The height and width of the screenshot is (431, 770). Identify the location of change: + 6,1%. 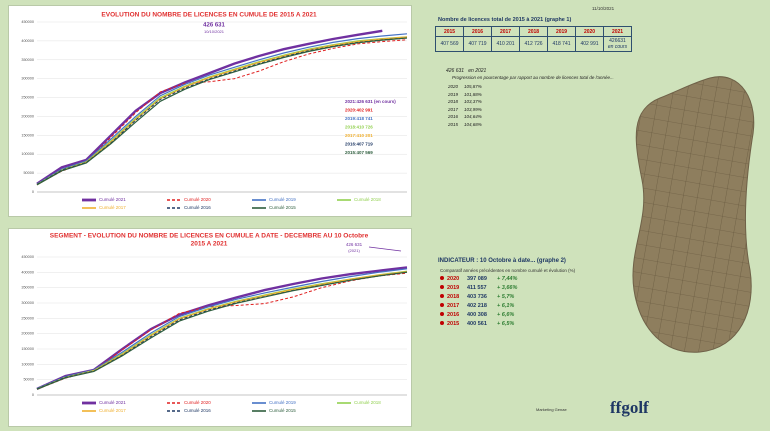
(506, 306).